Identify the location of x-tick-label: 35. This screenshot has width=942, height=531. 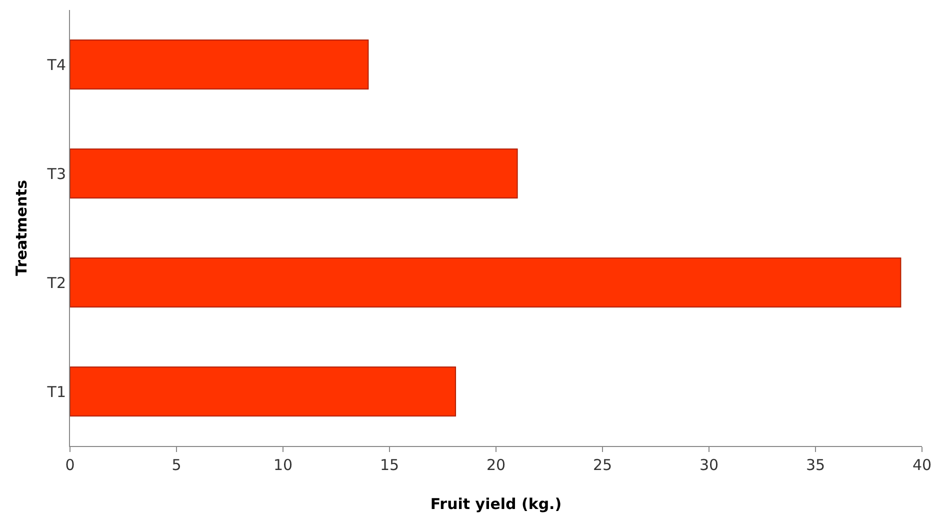
(816, 465).